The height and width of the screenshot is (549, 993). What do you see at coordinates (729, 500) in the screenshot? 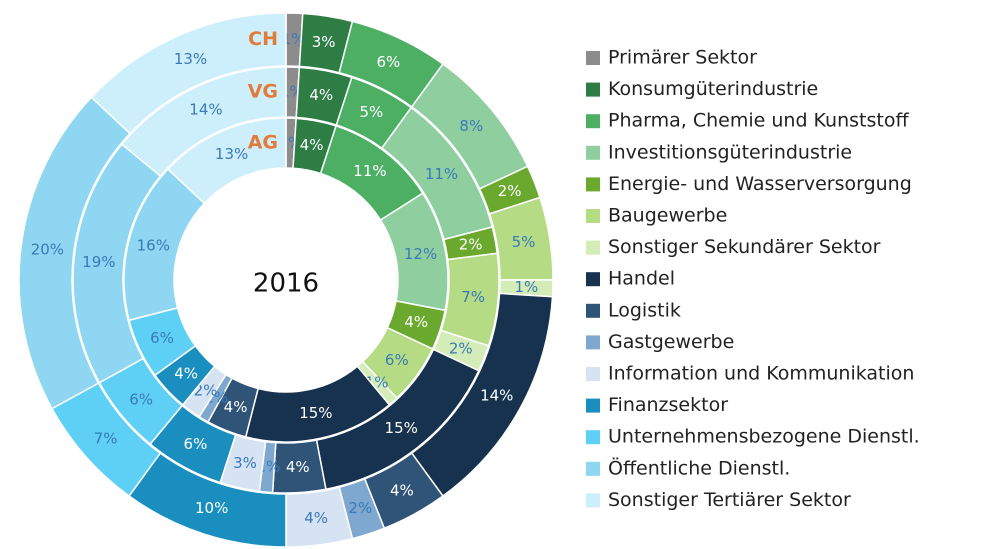
I see `legend-label: Sonstiger Tertiärer Sektor` at bounding box center [729, 500].